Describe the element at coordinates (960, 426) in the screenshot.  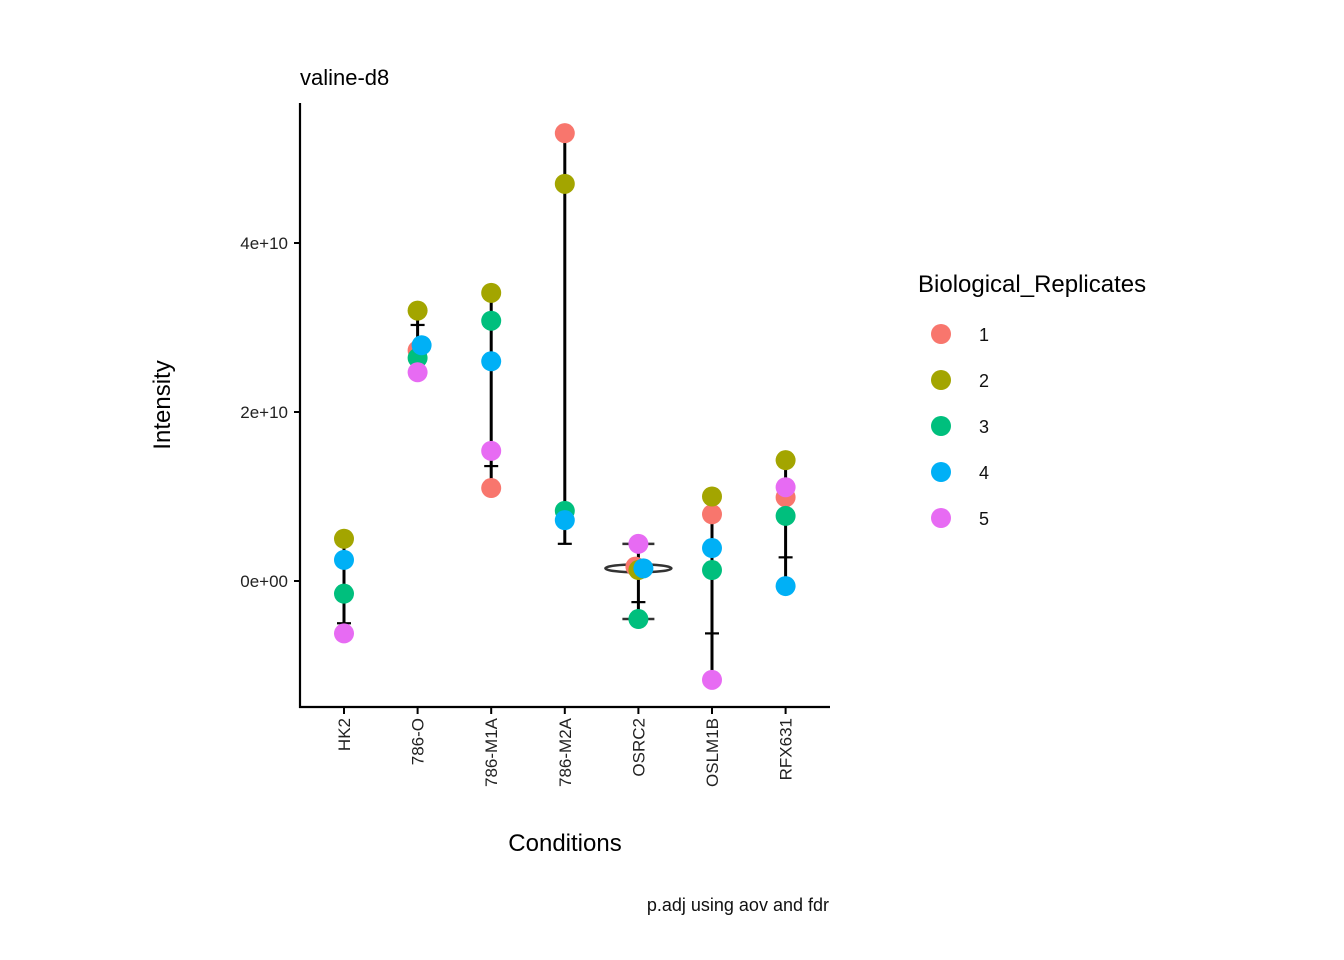
I see `legend: 1 2 3 4 5` at that location.